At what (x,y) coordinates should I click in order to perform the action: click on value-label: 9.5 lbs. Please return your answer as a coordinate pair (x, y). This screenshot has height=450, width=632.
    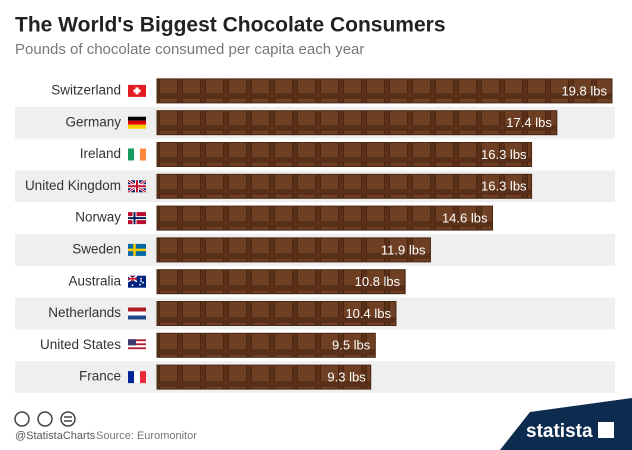
    Looking at the image, I should click on (351, 345).